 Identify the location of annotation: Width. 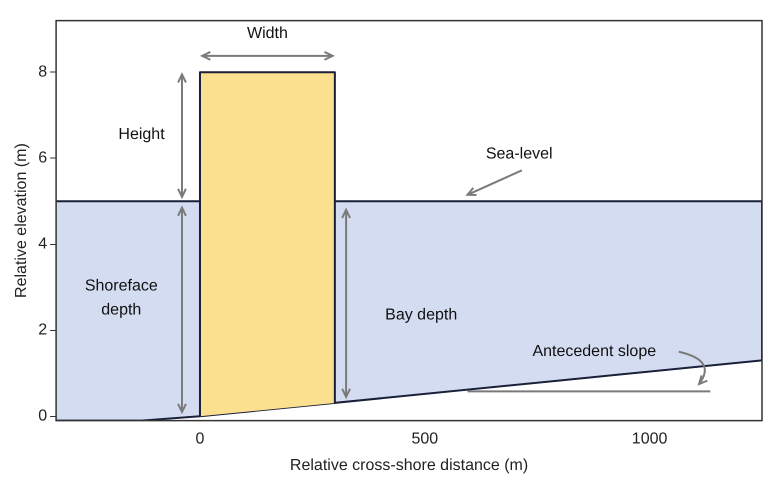
(267, 33).